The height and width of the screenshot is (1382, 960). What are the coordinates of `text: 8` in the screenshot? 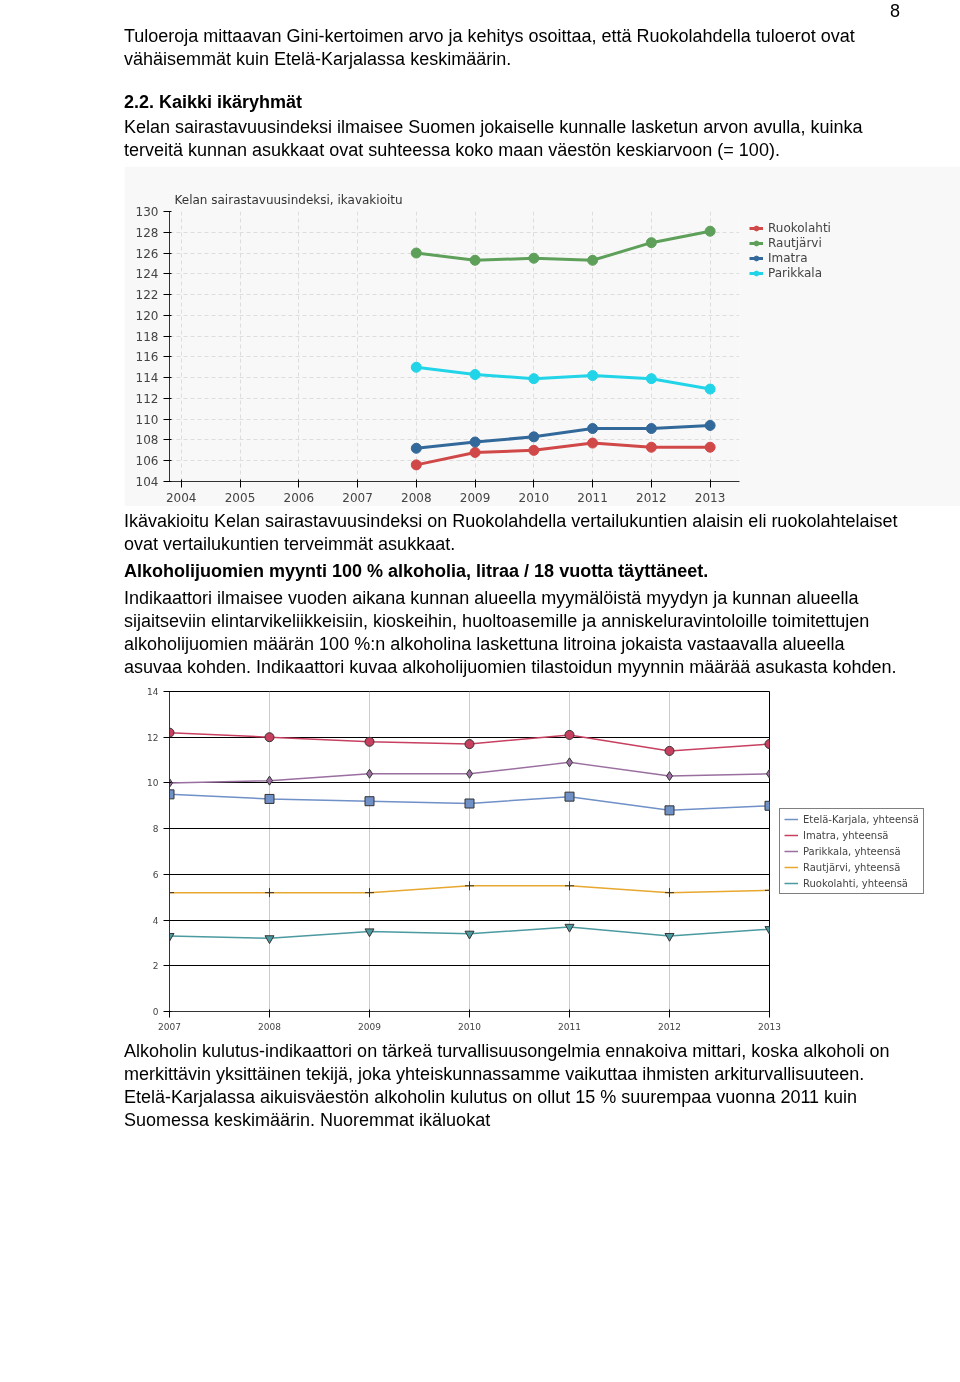 It's located at (895, 11).